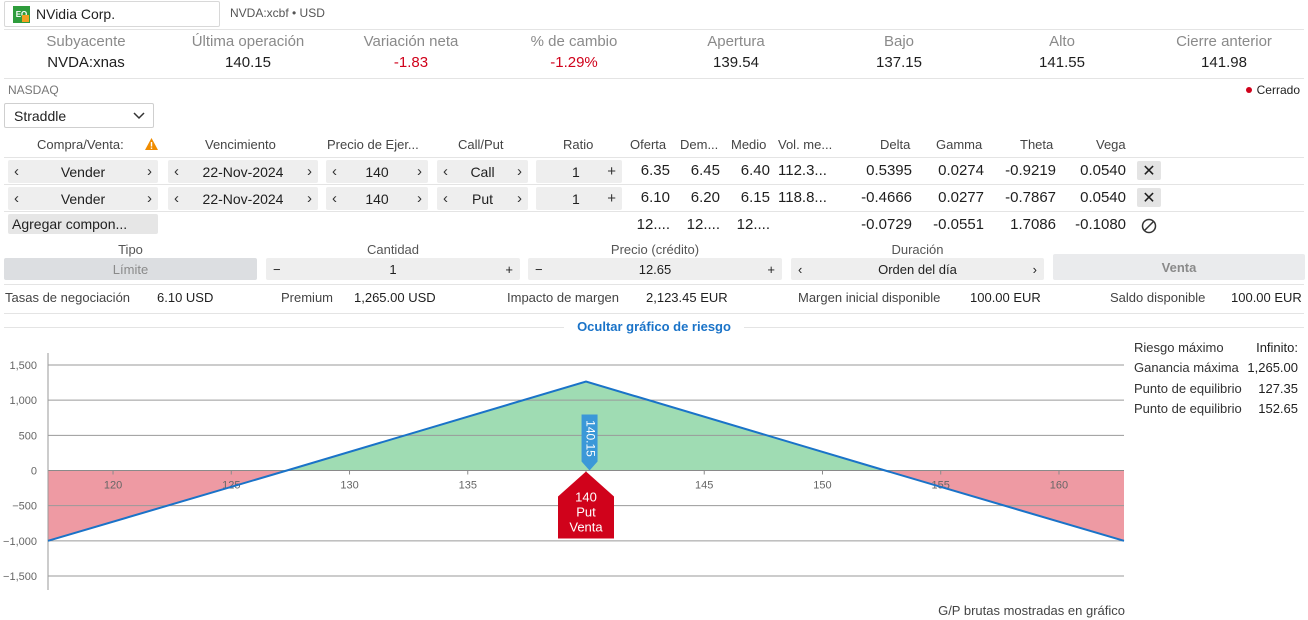 This screenshot has width=1308, height=620. Describe the element at coordinates (895, 144) in the screenshot. I see `col-delta: Delta` at that location.